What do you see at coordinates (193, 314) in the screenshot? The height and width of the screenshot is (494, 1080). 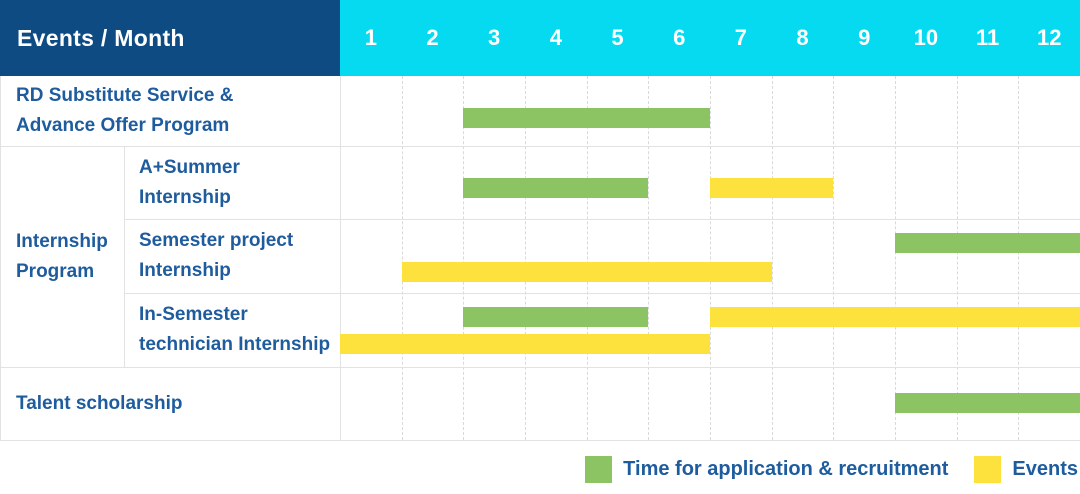 I see `row-label-line: In-Semester` at bounding box center [193, 314].